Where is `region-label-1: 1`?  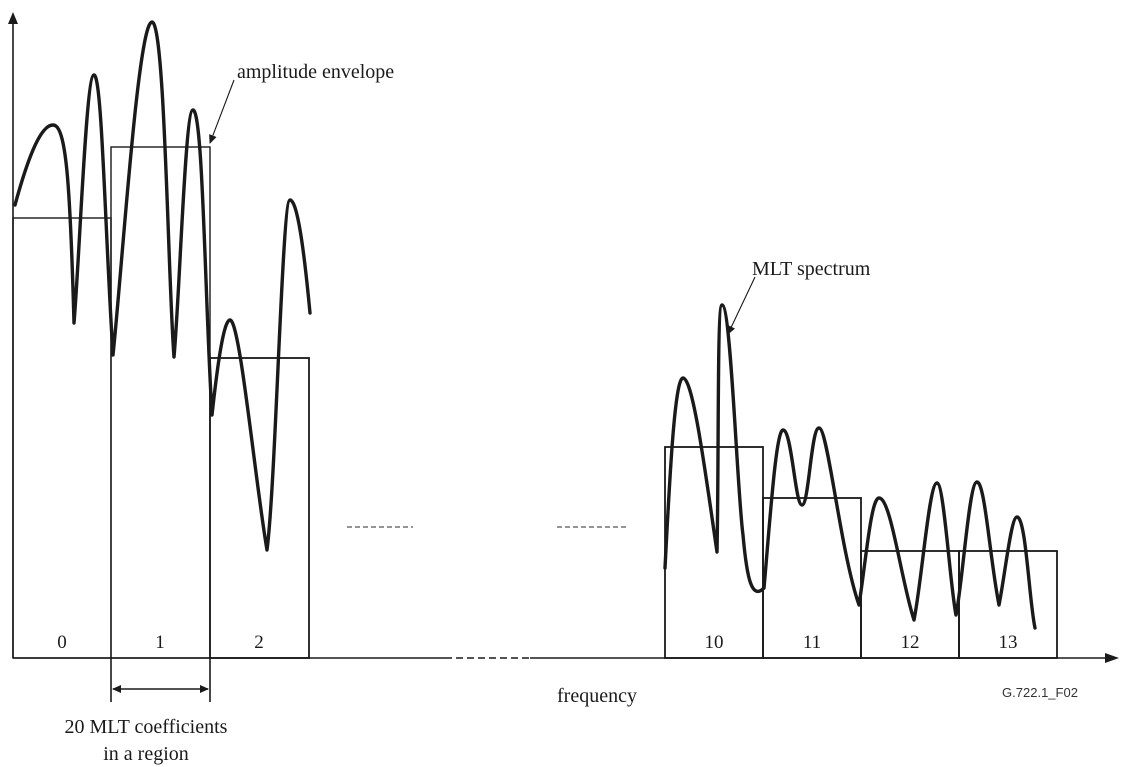
region-label-1: 1 is located at coordinates (160, 642).